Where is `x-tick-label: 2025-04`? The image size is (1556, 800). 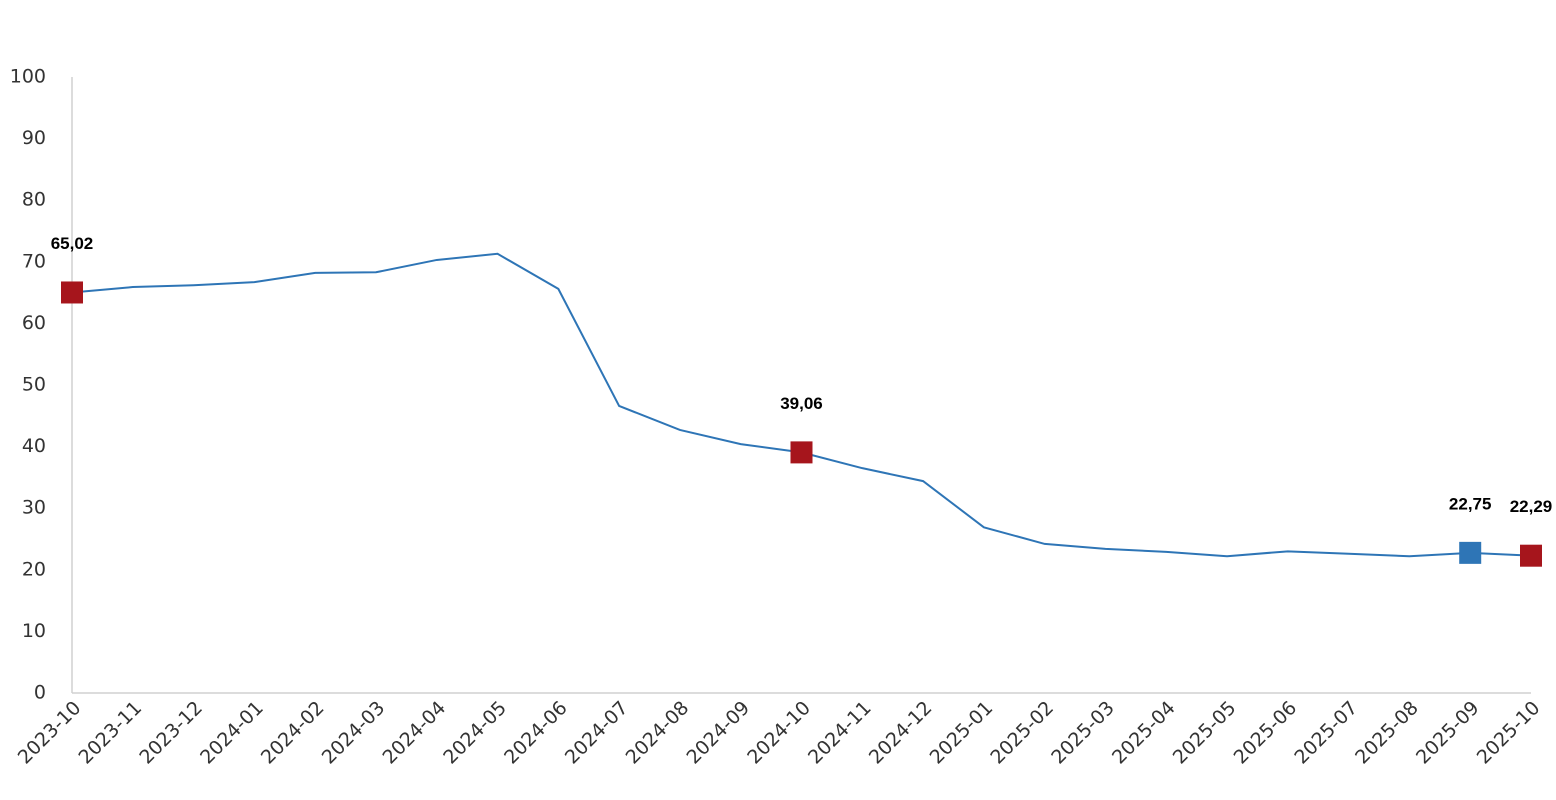
x-tick-label: 2025-04 is located at coordinates (1144, 733).